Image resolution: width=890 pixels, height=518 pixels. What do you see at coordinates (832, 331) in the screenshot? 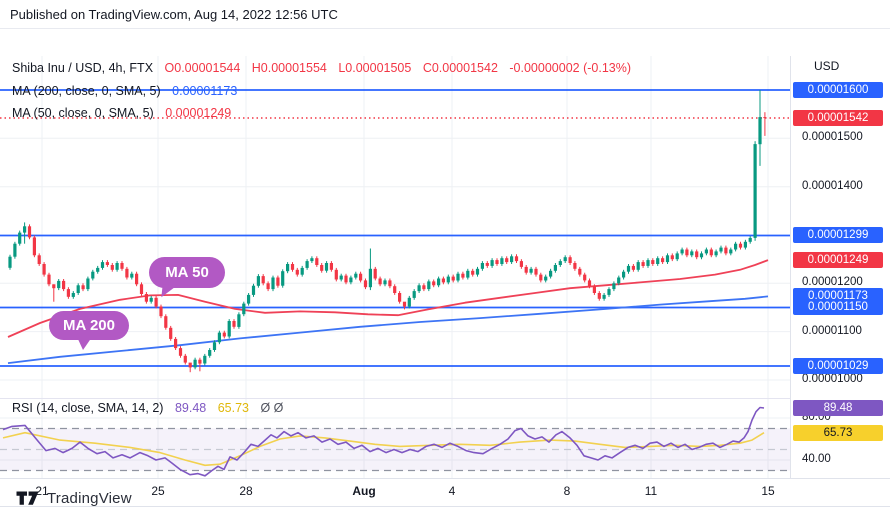
I see `price-axis-label: 0.00001100` at bounding box center [832, 331].